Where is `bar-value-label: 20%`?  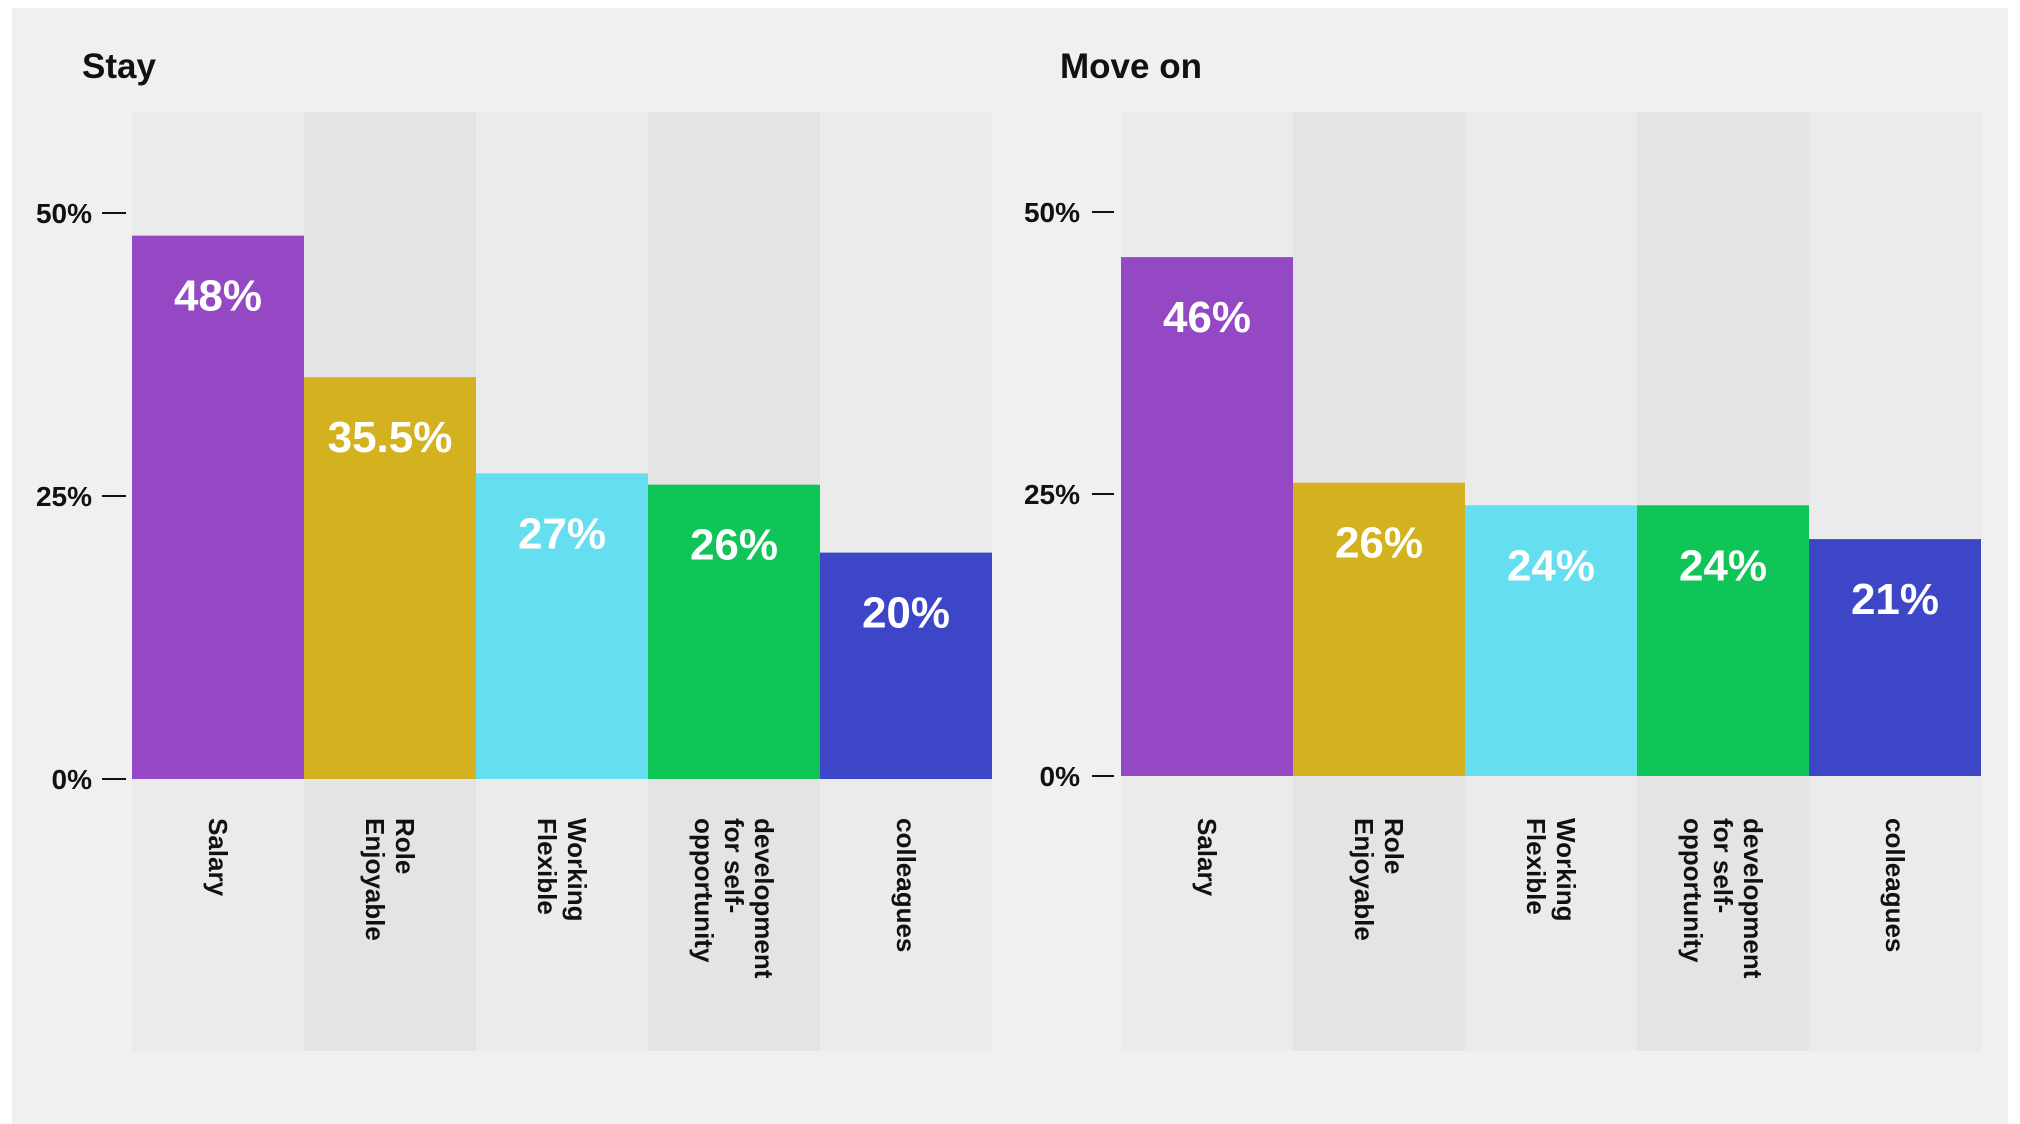 bar-value-label: 20% is located at coordinates (906, 613).